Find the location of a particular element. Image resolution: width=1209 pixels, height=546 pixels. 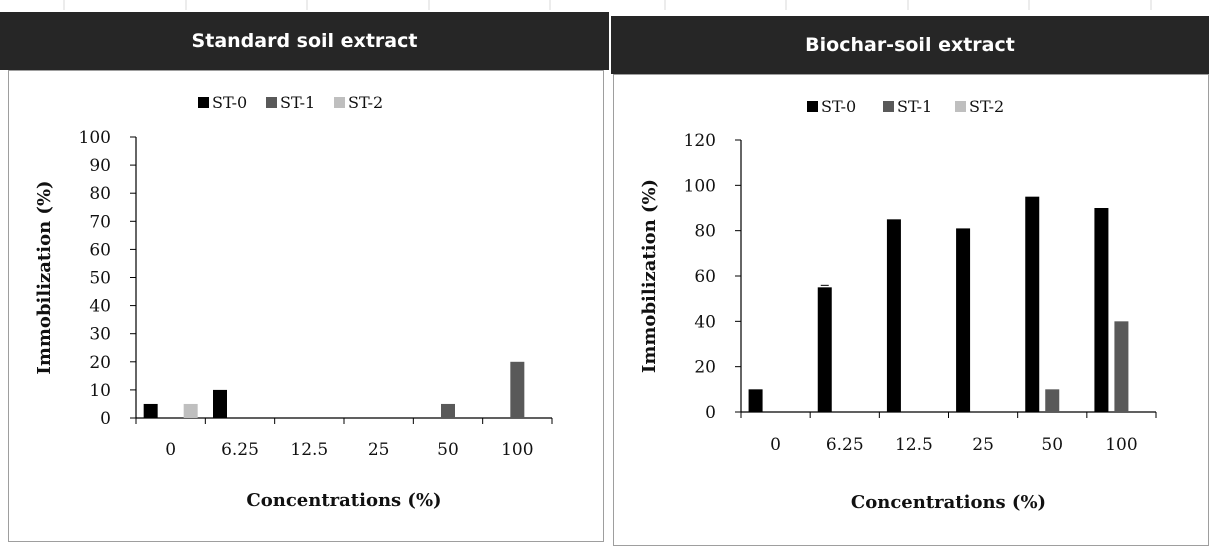

chart-title: Standard soil extract is located at coordinates (304, 41).